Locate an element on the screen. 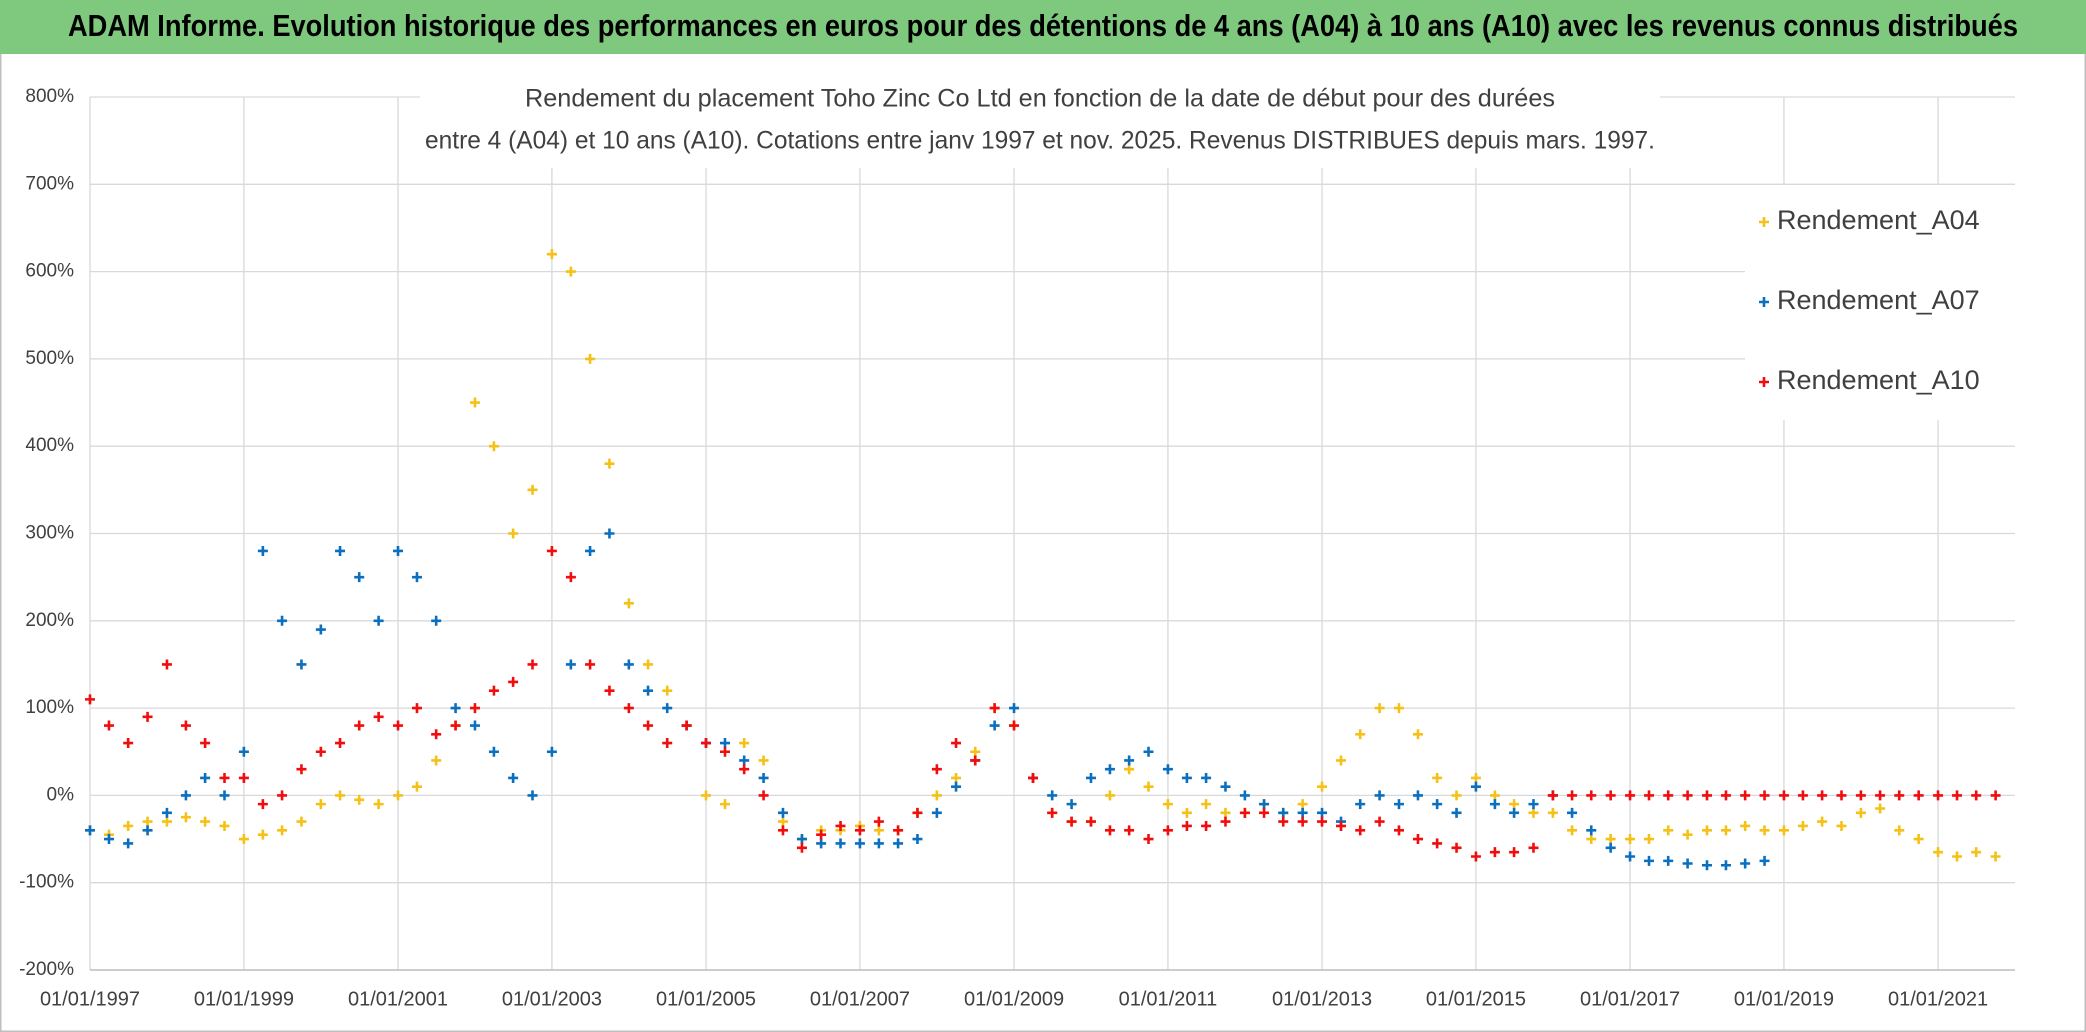 This screenshot has width=2086, height=1032. x-tick-label: 01/01/2011 is located at coordinates (1168, 999).